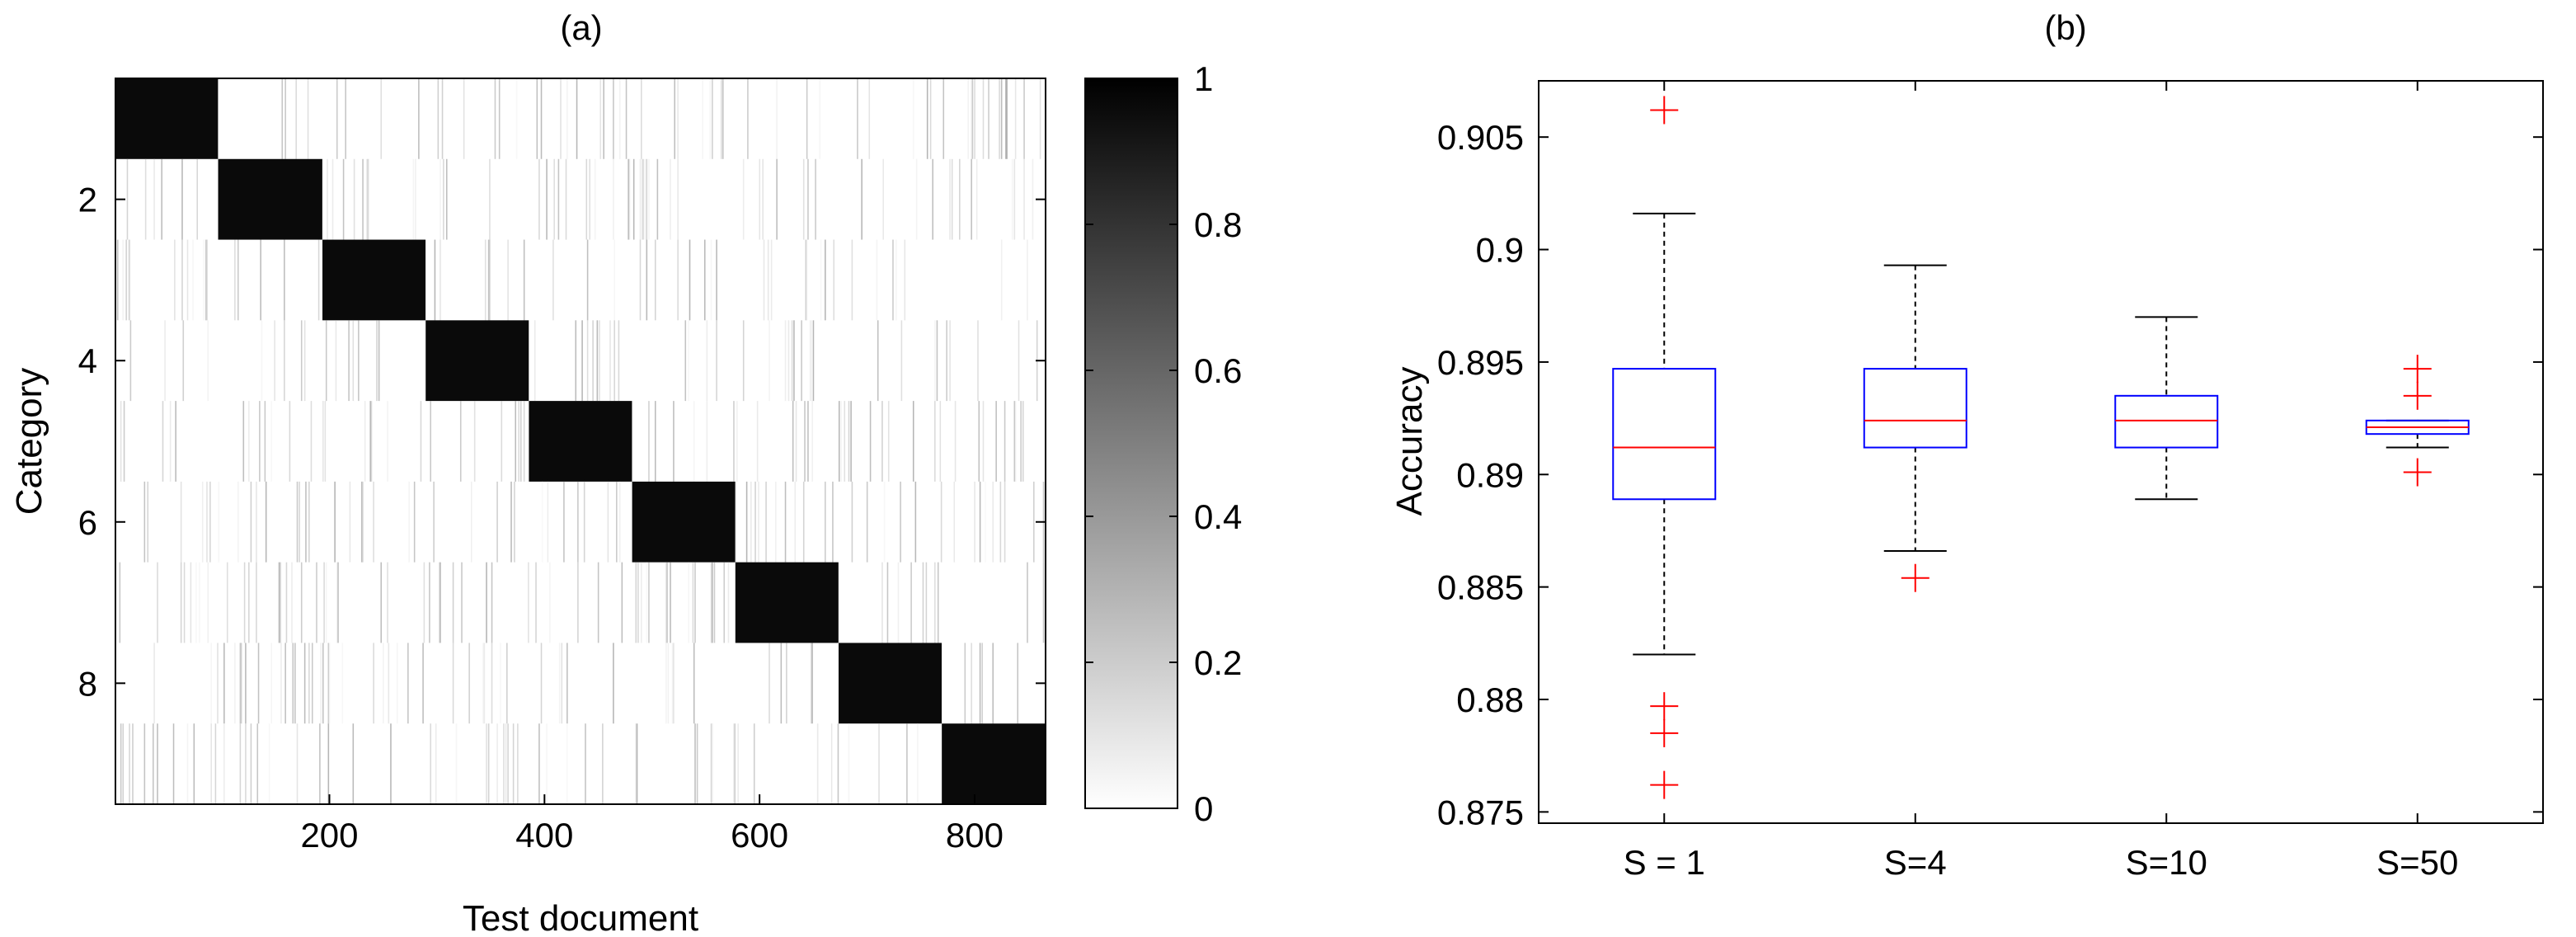 This screenshot has height=937, width=2576. What do you see at coordinates (1218, 516) in the screenshot?
I see `colorbar-tick-label: 0.4` at bounding box center [1218, 516].